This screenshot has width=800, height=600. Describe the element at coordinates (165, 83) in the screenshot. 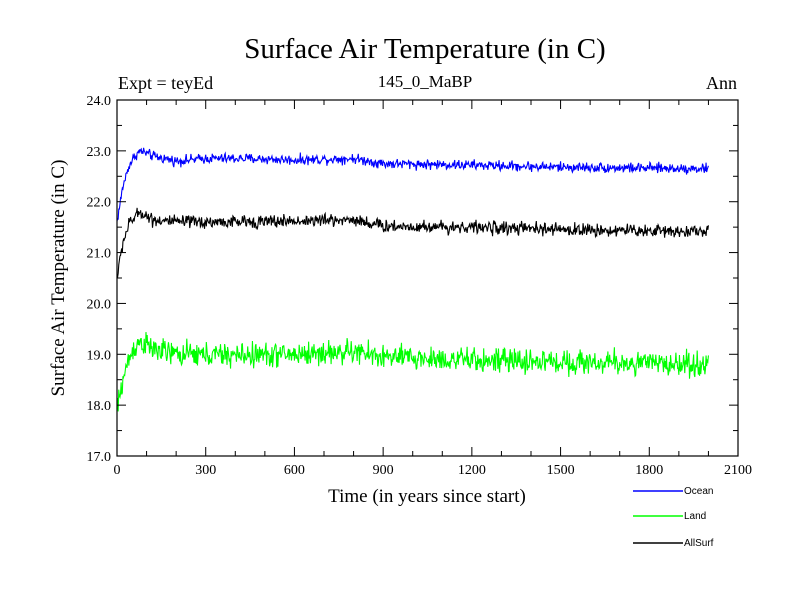

I see `expt-label: Expt = teyEd` at that location.